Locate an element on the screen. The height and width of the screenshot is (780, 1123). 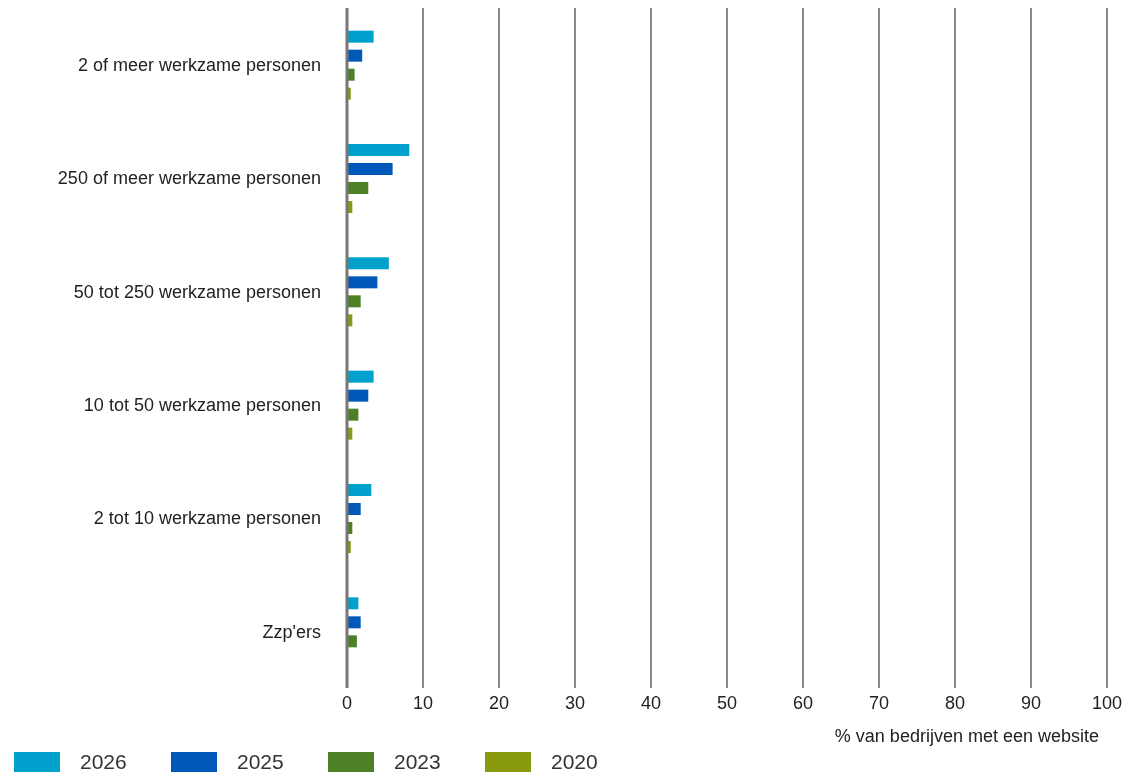
y-tick-label: 10 tot 50 werkzame personen is located at coordinates (202, 405).